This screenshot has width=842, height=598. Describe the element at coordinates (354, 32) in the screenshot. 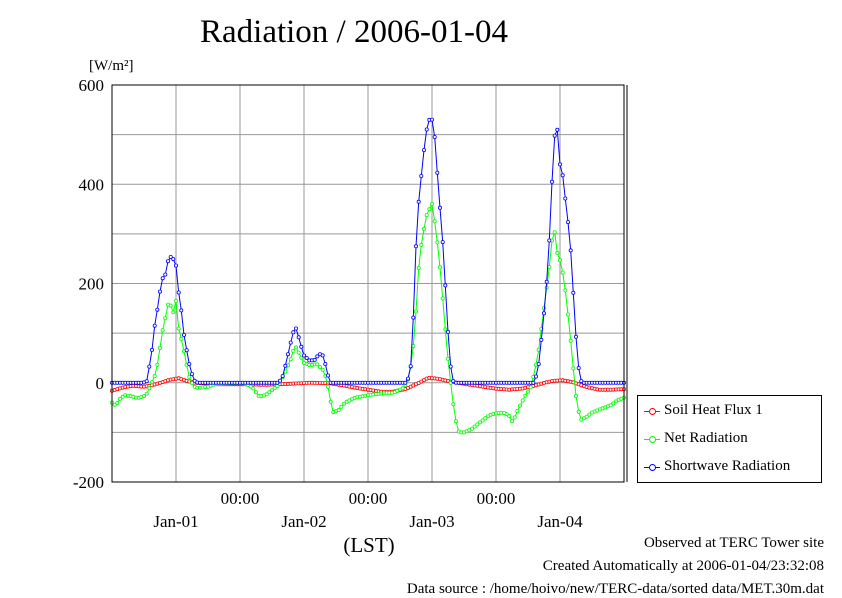

I see `chart-title: Radiation / 2006-01-04` at that location.